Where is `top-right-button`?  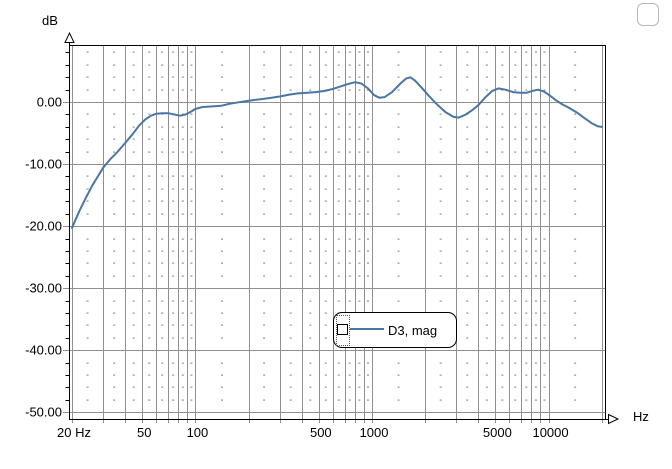
top-right-button is located at coordinates (648, 14).